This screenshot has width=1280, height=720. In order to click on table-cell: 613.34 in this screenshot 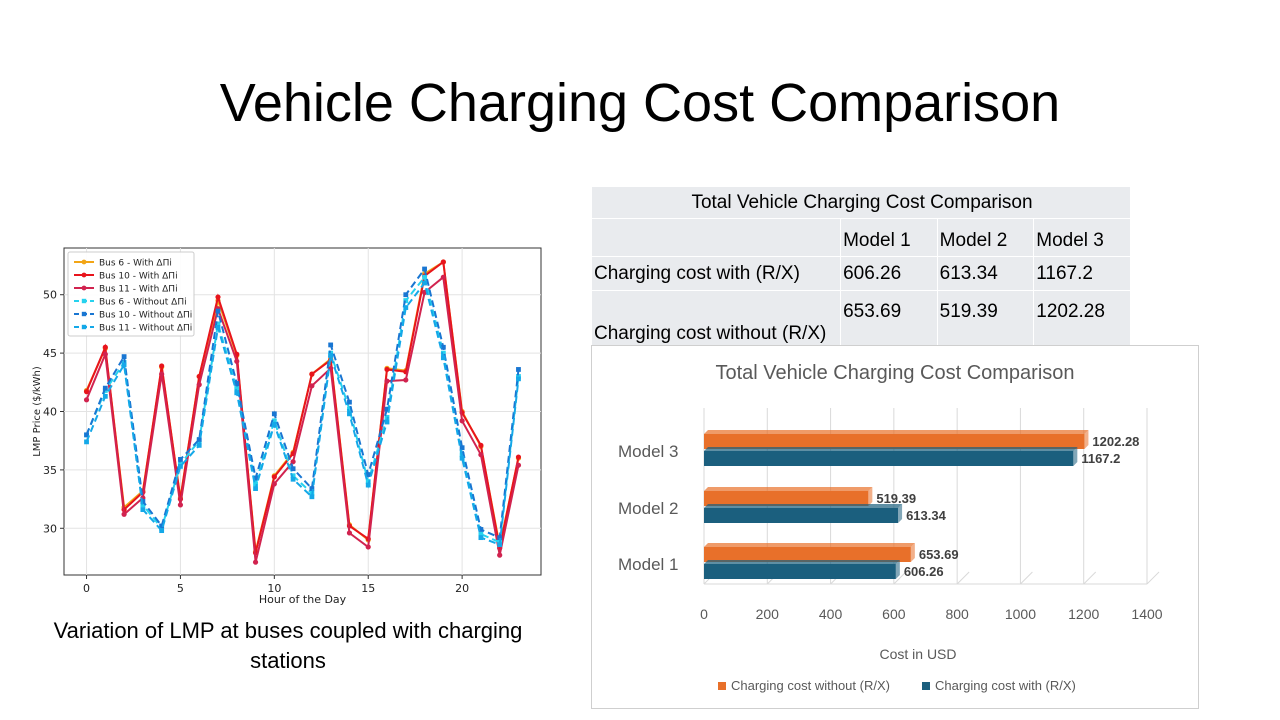, I will do `click(985, 273)`.